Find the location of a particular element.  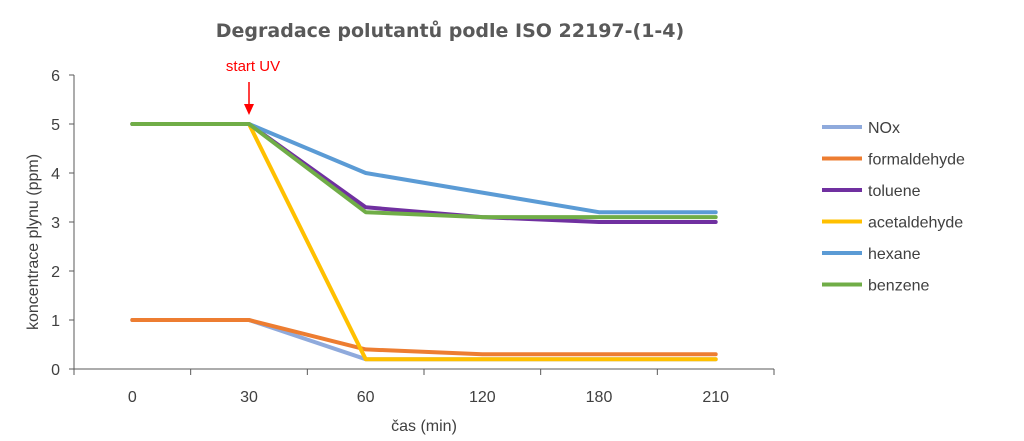

x-tick-label: 180 is located at coordinates (599, 397).